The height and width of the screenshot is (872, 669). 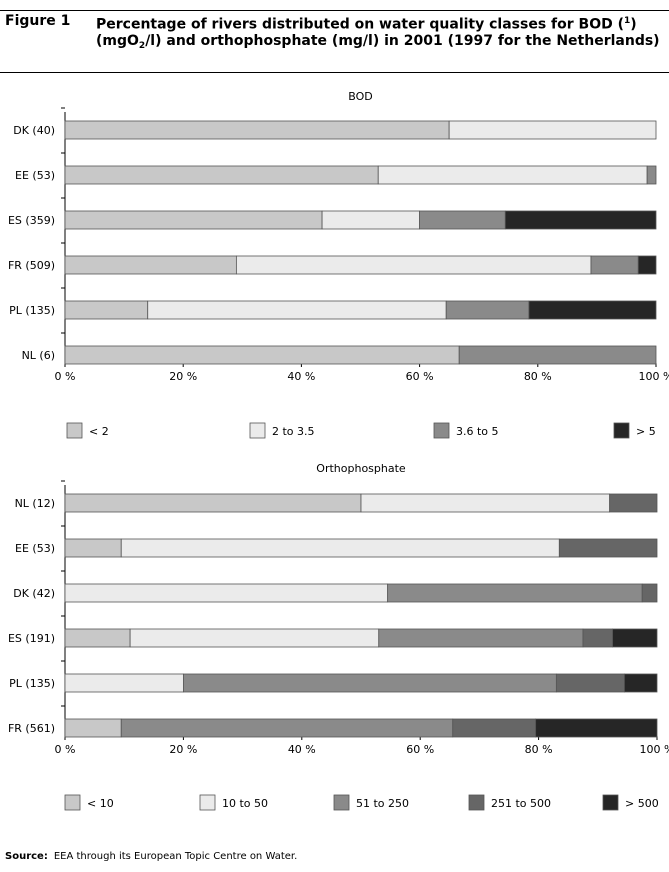 I want to click on legend-label: > 5, so click(x=646, y=431).